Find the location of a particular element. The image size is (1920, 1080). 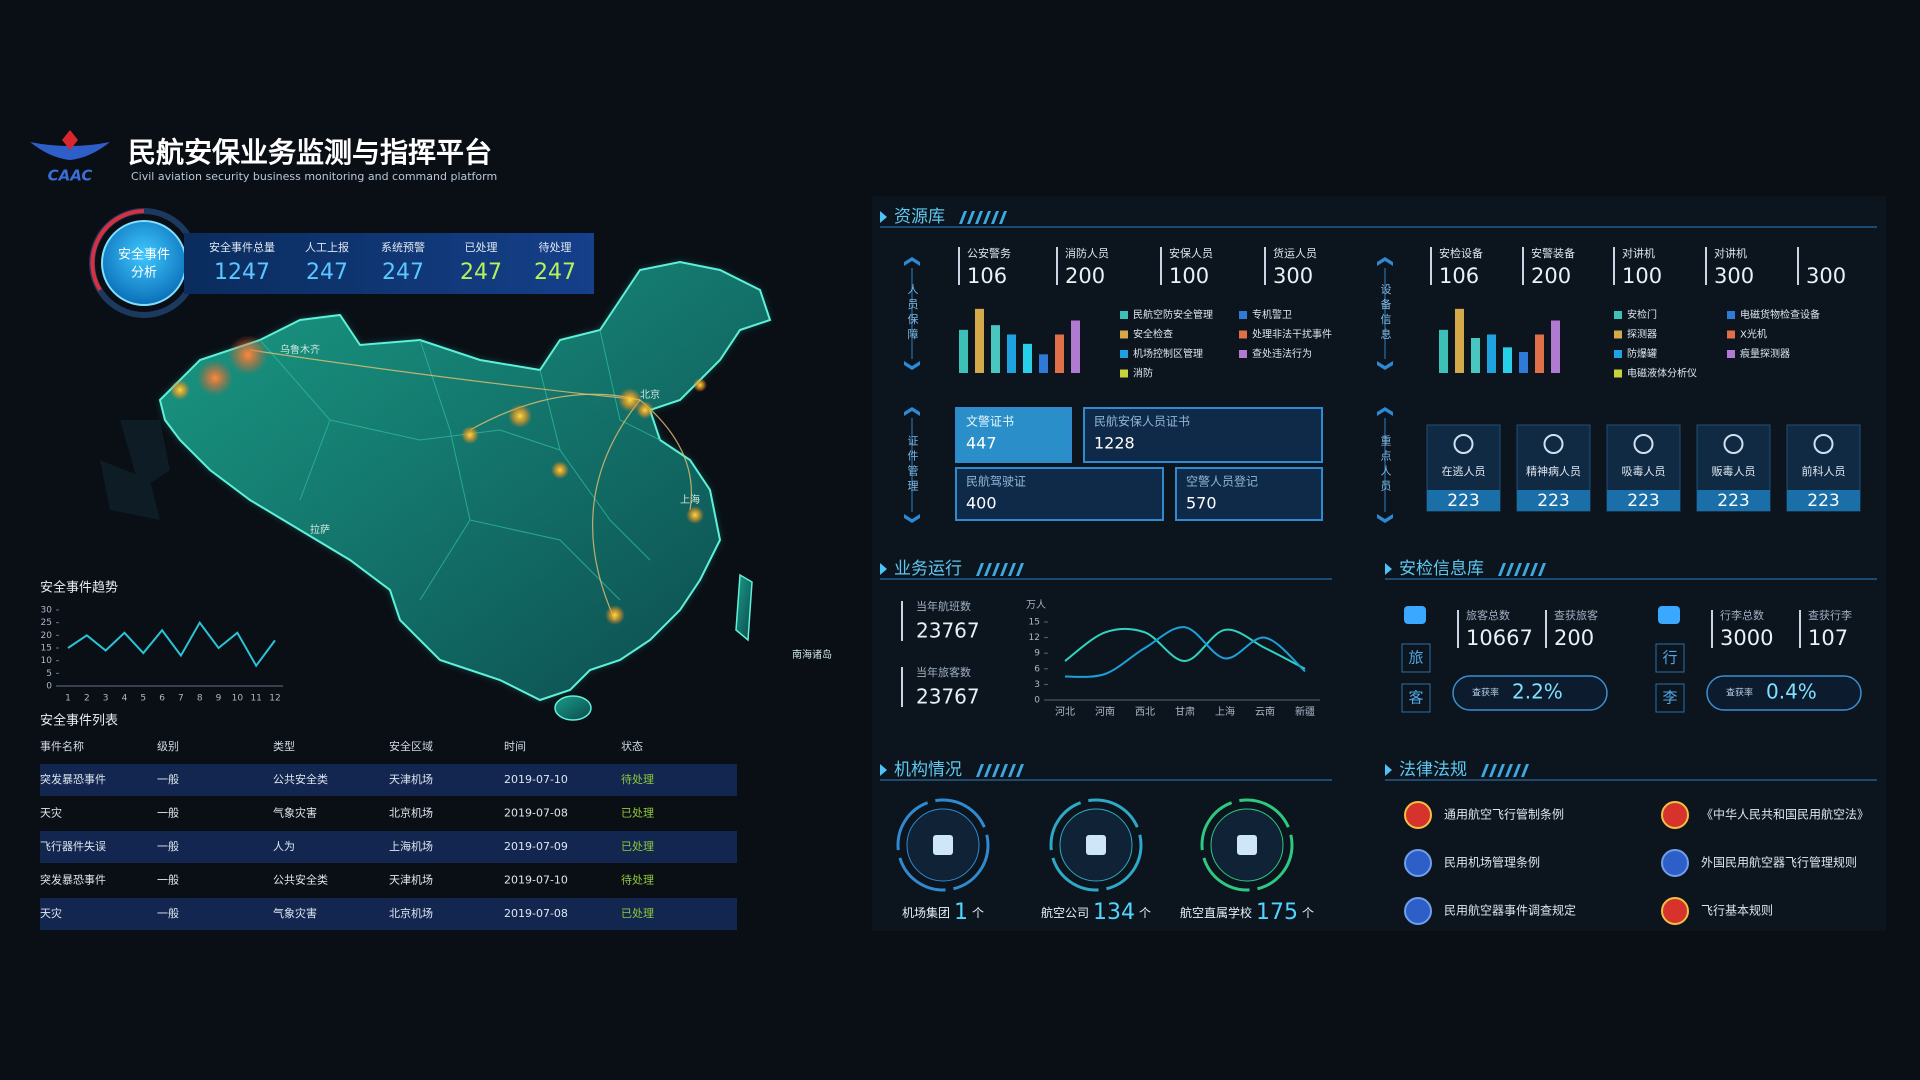

institution-unit: 个 is located at coordinates (1145, 913).